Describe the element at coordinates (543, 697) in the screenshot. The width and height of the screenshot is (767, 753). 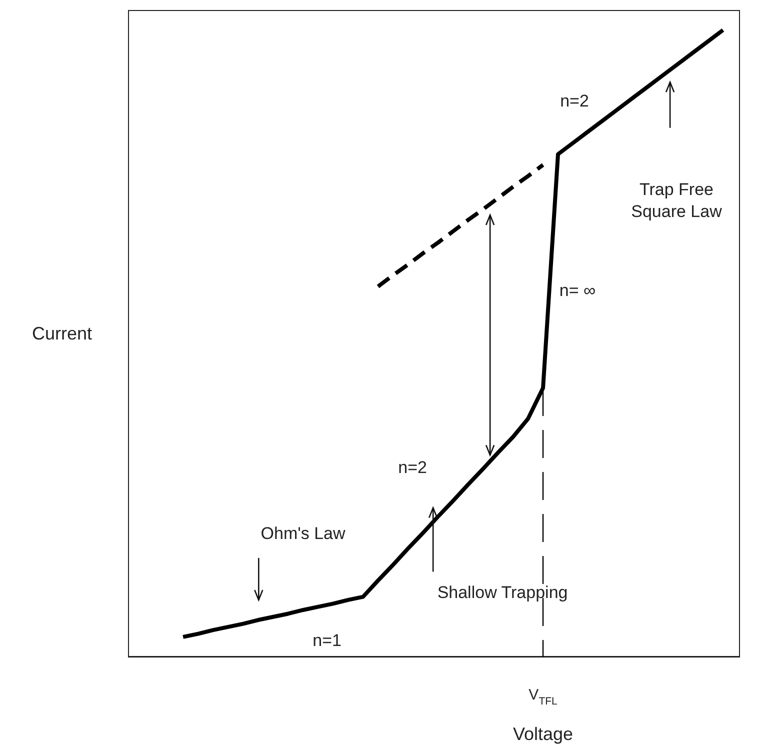
I see `text: V$_{TFL}$` at that location.